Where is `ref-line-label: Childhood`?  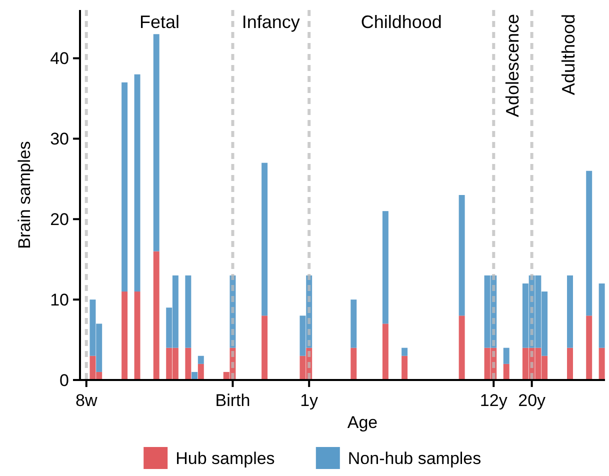
ref-line-label: Childhood is located at coordinates (401, 22).